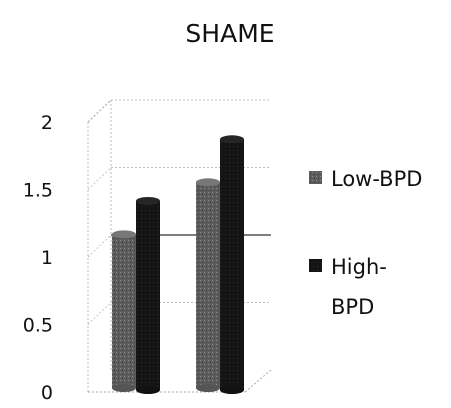 This screenshot has width=451, height=408. What do you see at coordinates (38, 191) in the screenshot?
I see `y-tick-label: 1.5` at bounding box center [38, 191].